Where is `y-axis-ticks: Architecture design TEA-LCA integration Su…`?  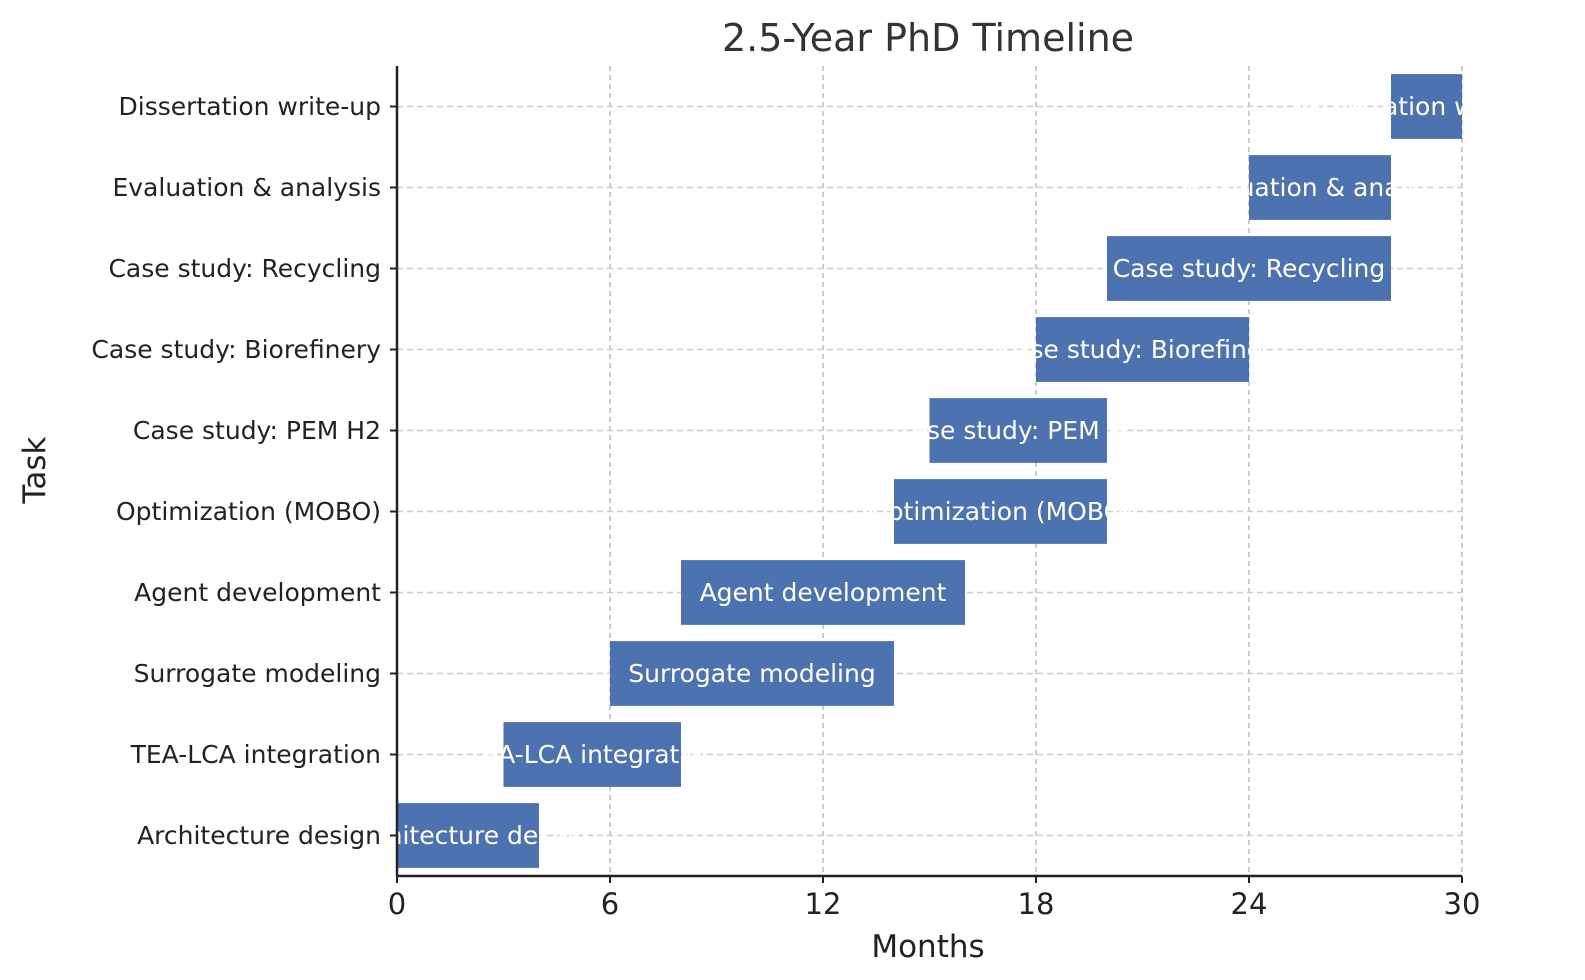
y-axis-ticks: Architecture design TEA-LCA integration Su… is located at coordinates (244, 471).